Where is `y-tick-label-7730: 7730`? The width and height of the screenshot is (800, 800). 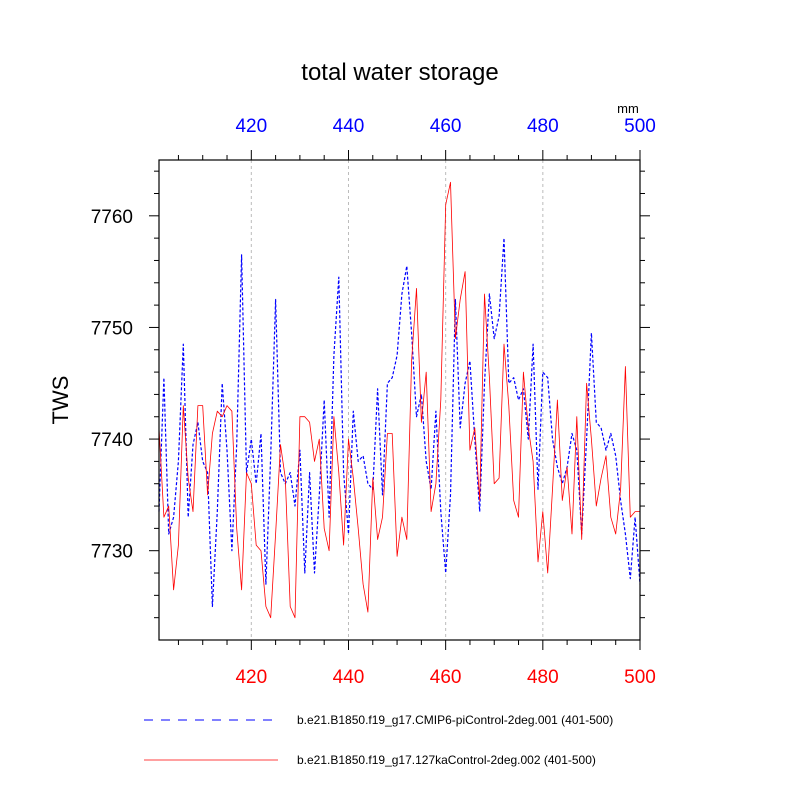 y-tick-label-7730: 7730 is located at coordinates (112, 552).